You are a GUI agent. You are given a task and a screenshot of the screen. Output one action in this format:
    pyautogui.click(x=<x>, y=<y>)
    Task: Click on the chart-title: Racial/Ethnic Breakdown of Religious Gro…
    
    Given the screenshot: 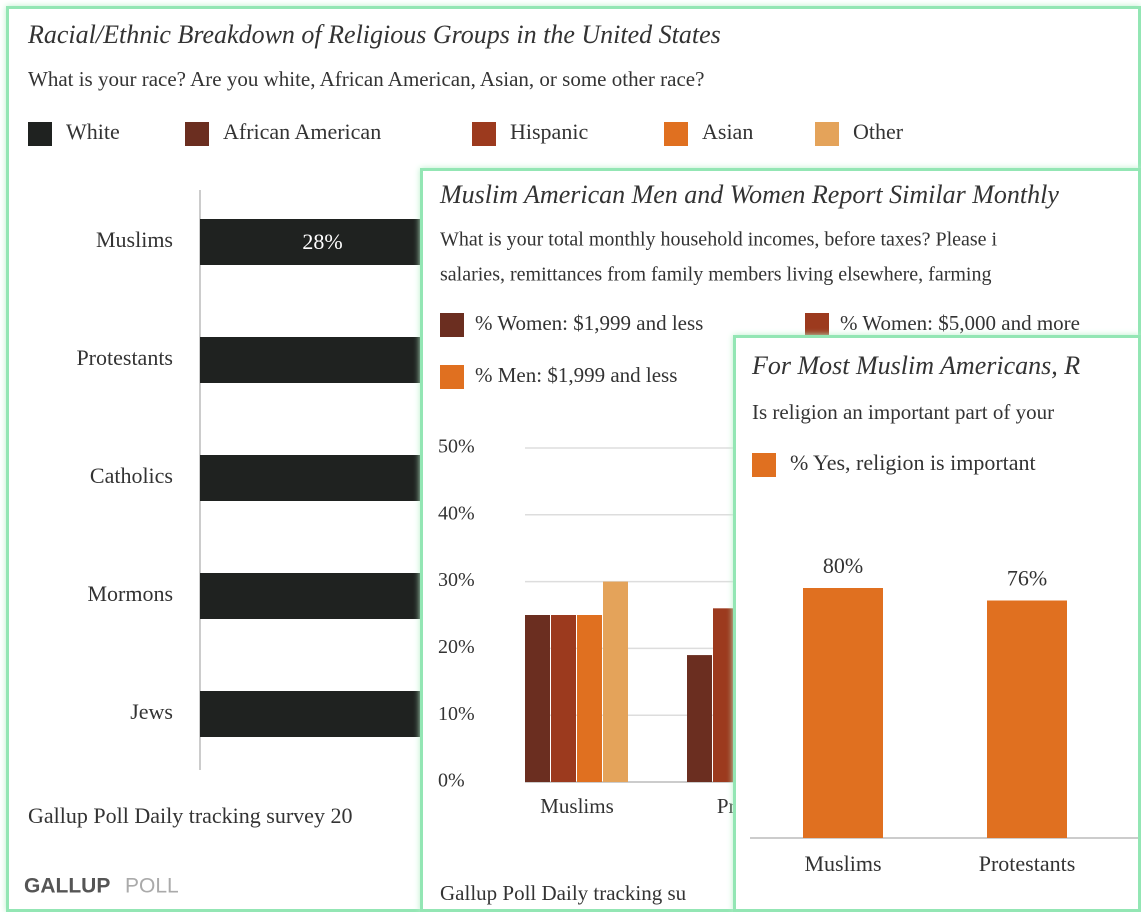 What is the action you would take?
    pyautogui.click(x=374, y=34)
    